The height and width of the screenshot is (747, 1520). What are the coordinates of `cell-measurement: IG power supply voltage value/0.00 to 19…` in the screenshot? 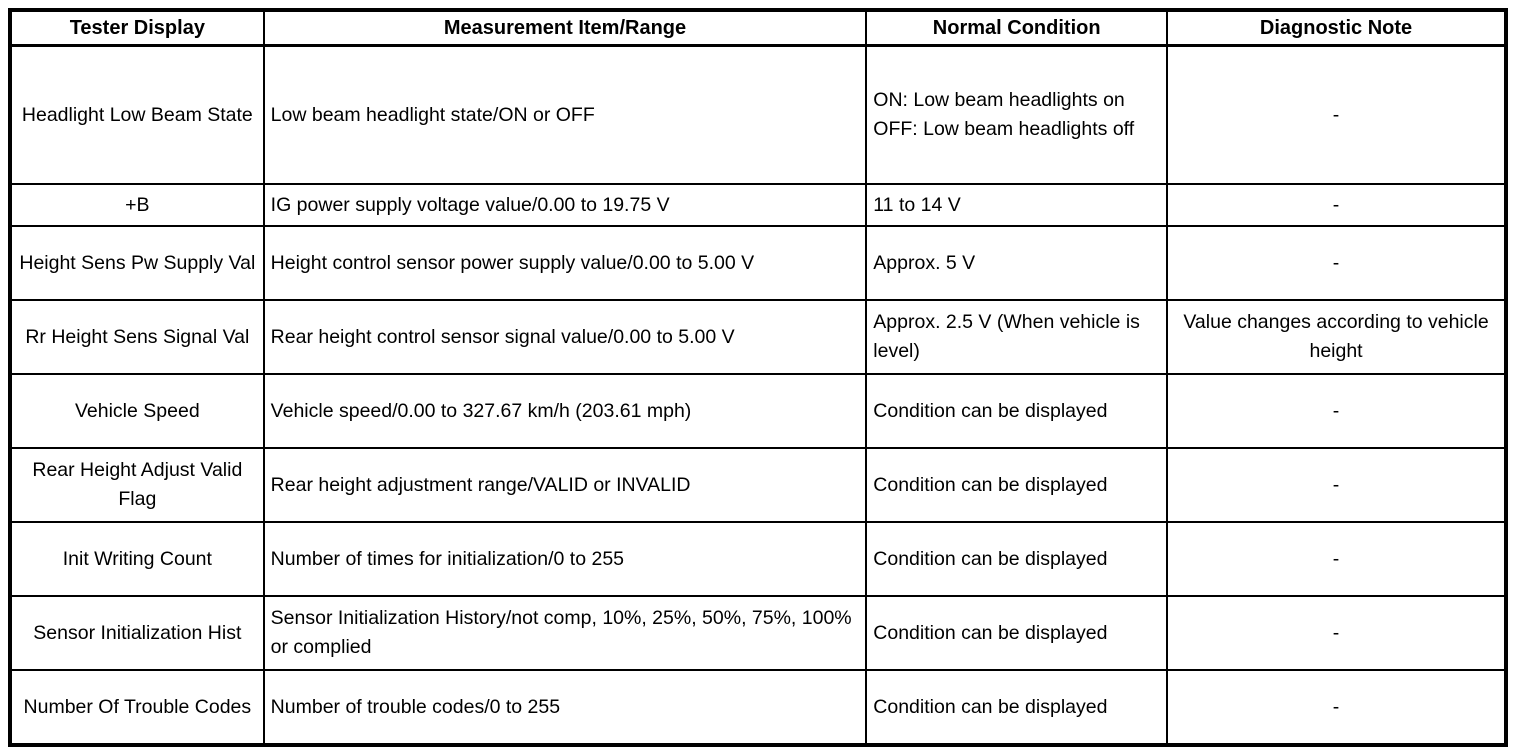 It's located at (565, 205).